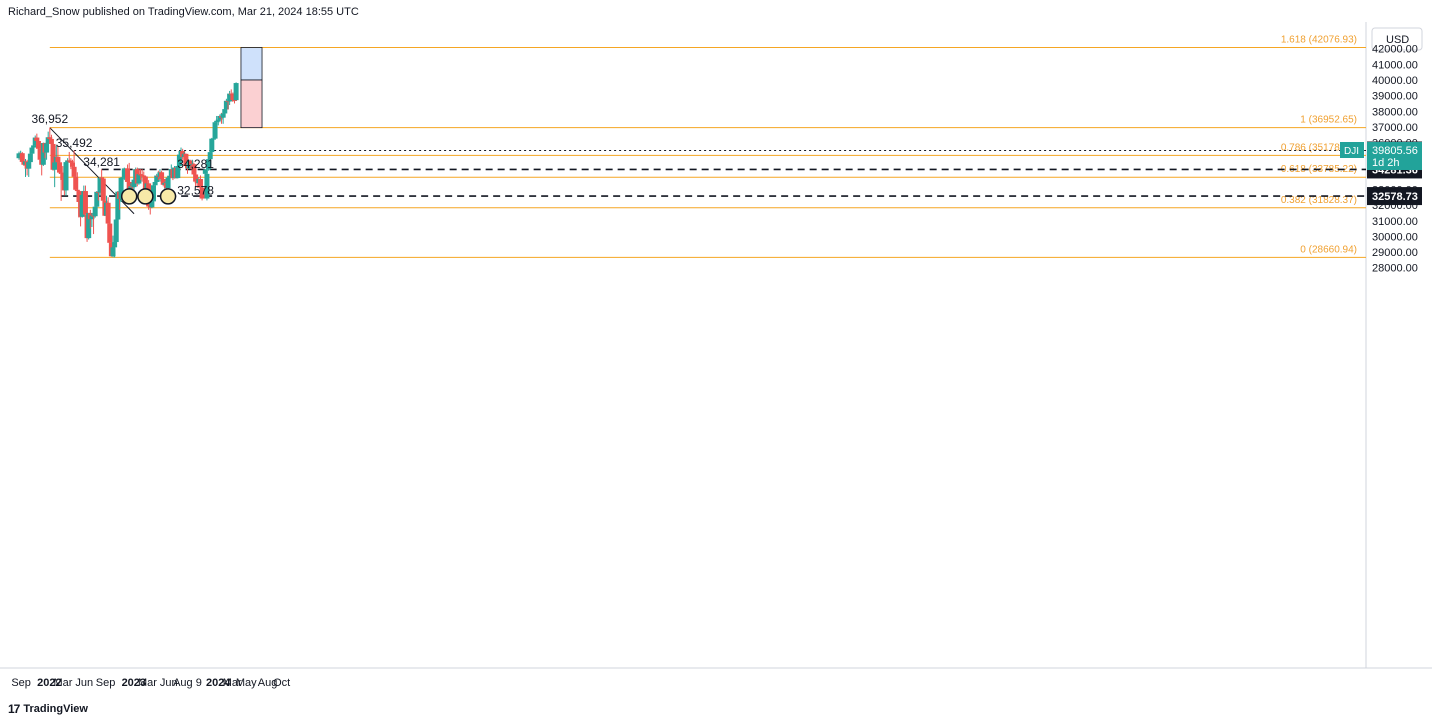  Describe the element at coordinates (55, 709) in the screenshot. I see `brand-name: TradingView` at that location.